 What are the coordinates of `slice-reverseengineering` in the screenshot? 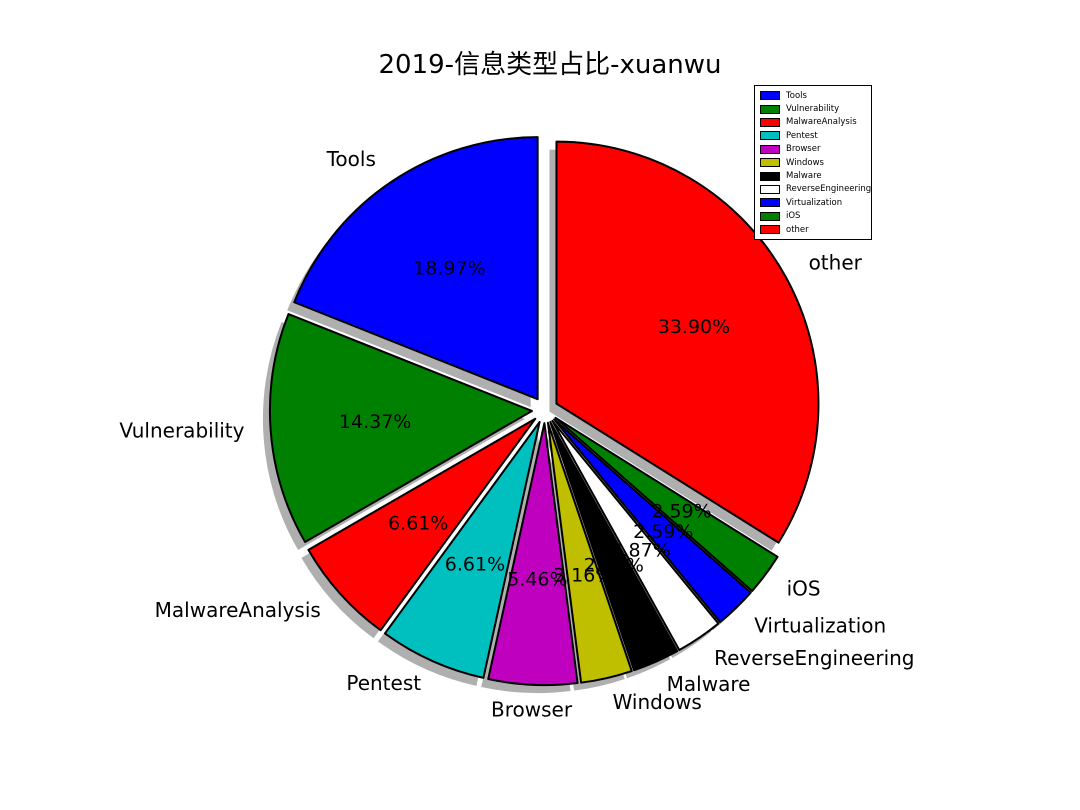 It's located at (635, 535).